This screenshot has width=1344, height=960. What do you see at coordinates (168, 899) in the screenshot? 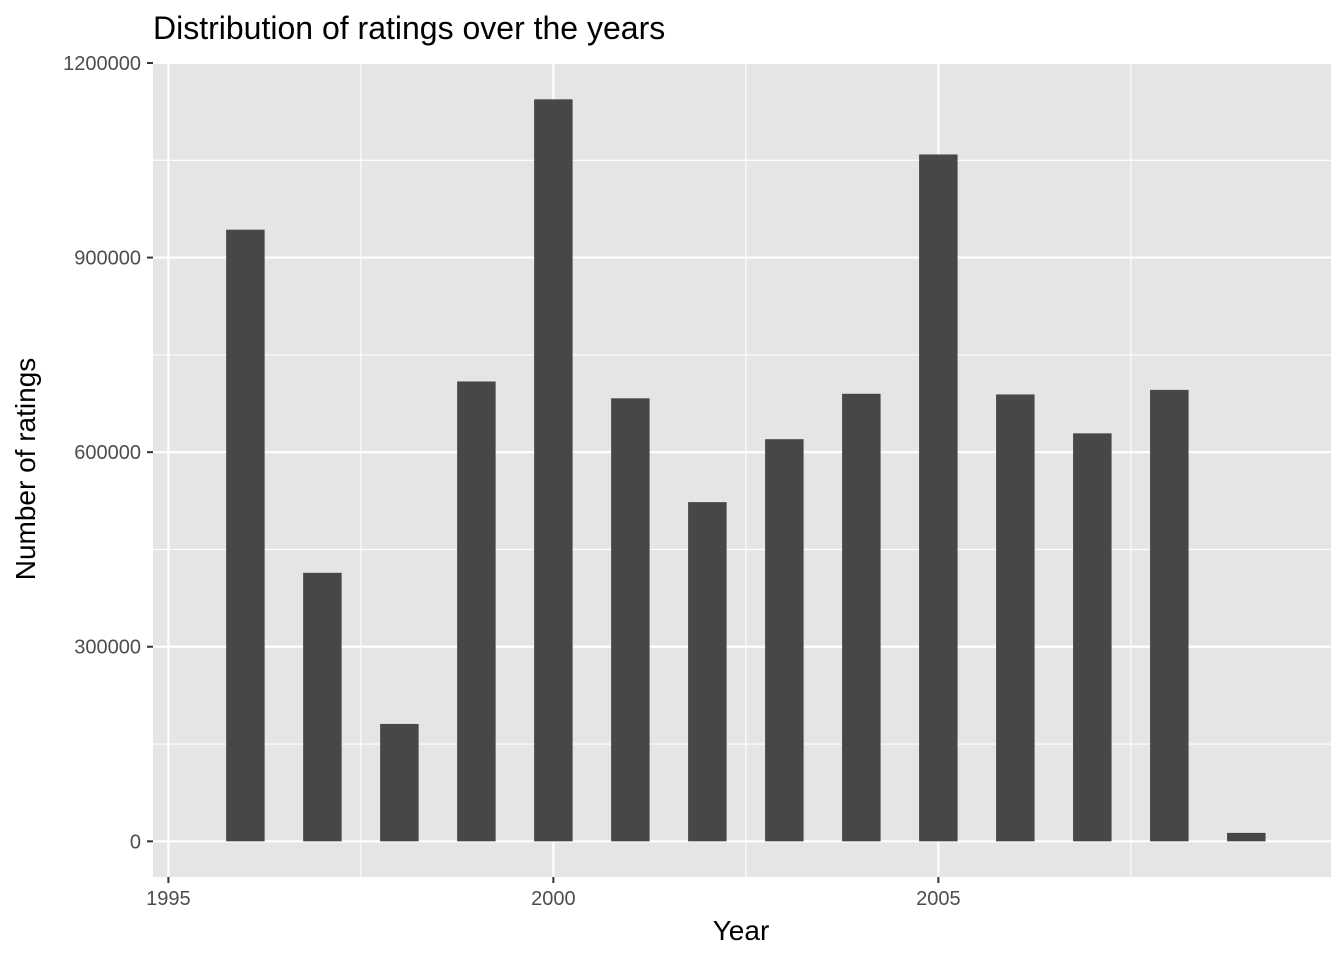
I see `x-tick-label: 1995` at bounding box center [168, 899].